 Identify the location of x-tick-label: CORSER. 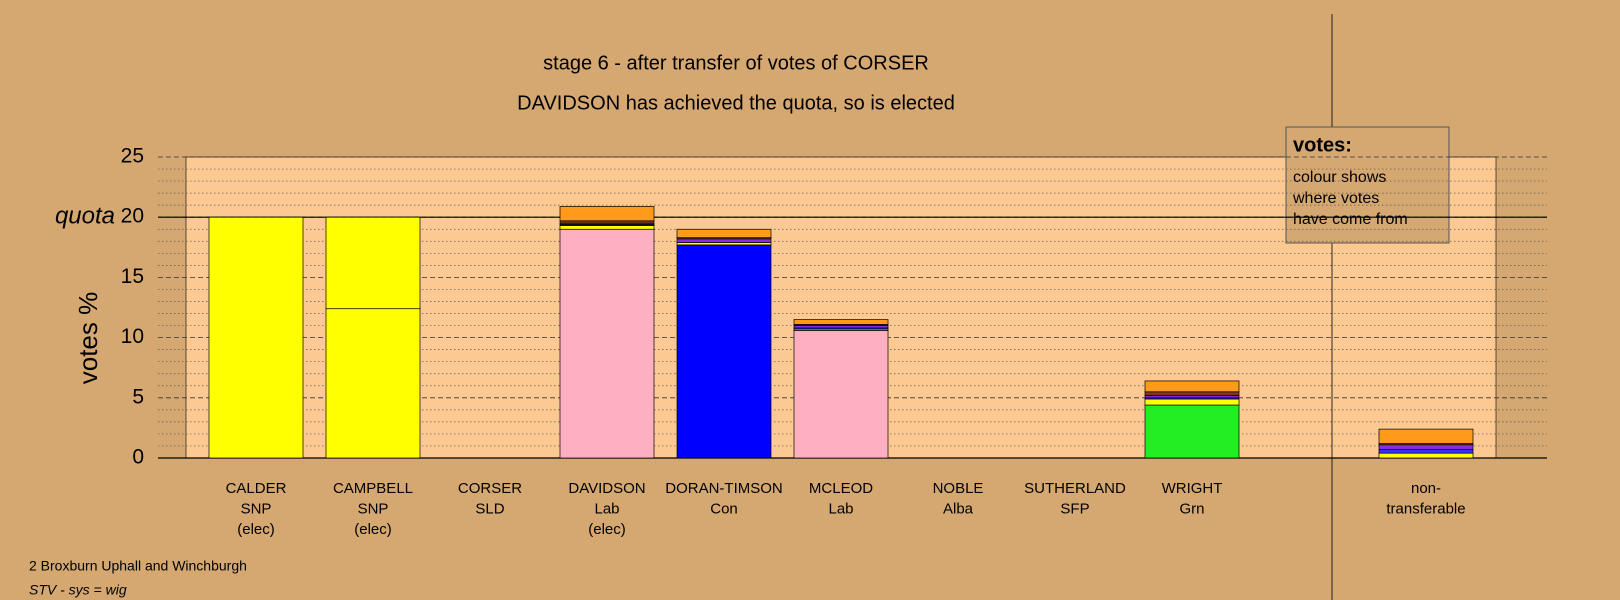
(490, 488).